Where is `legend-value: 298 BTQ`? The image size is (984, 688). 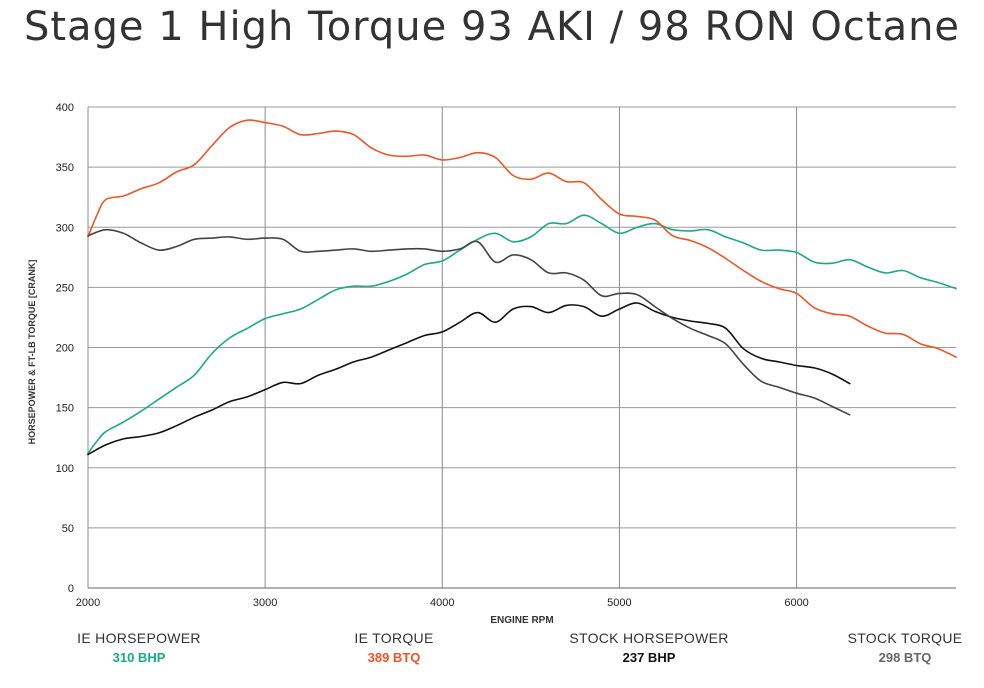 legend-value: 298 BTQ is located at coordinates (905, 657).